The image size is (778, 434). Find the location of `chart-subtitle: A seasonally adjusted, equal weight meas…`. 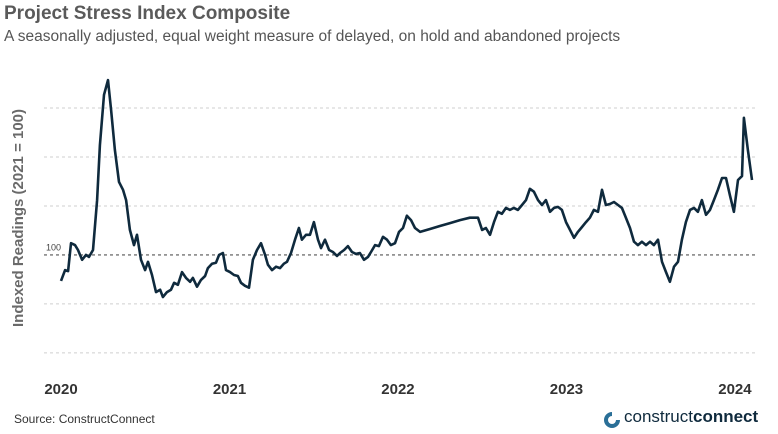

chart-subtitle: A seasonally adjusted, equal weight meas… is located at coordinates (312, 36).